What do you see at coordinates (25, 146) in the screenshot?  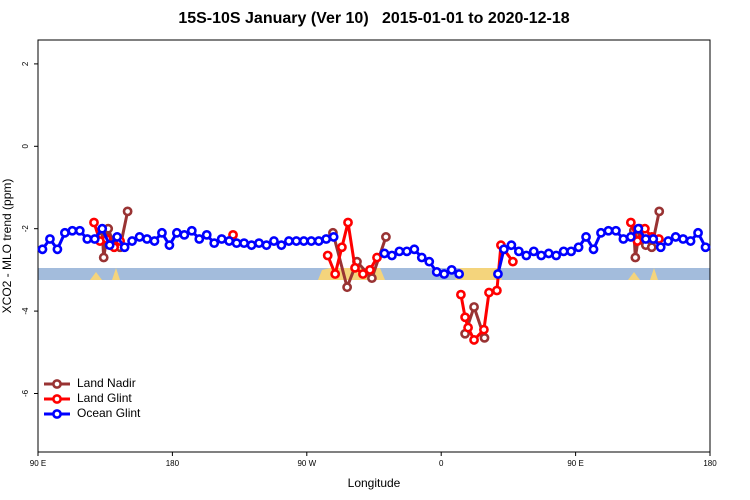 I see `y-tick-label: 0` at bounding box center [25, 146].